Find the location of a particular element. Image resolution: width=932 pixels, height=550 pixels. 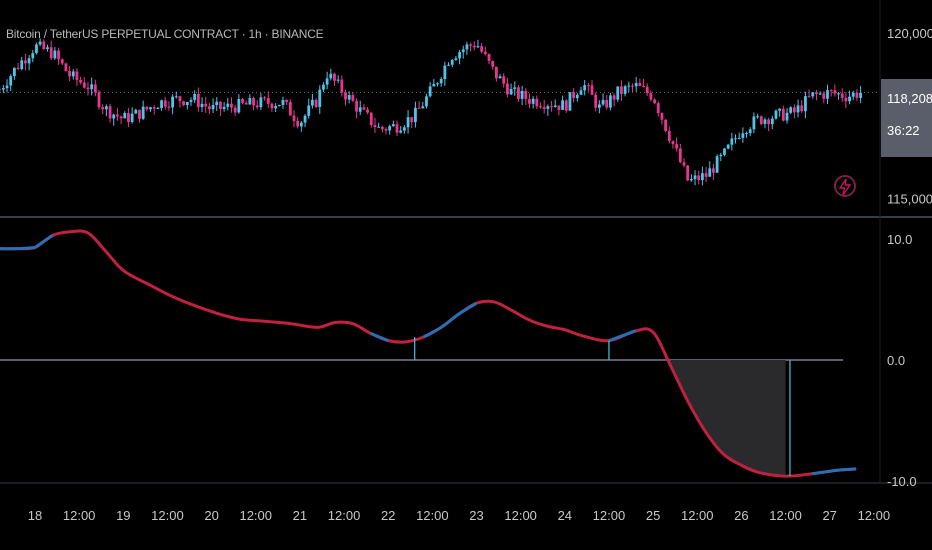

time-axis-label: 20 is located at coordinates (211, 515).